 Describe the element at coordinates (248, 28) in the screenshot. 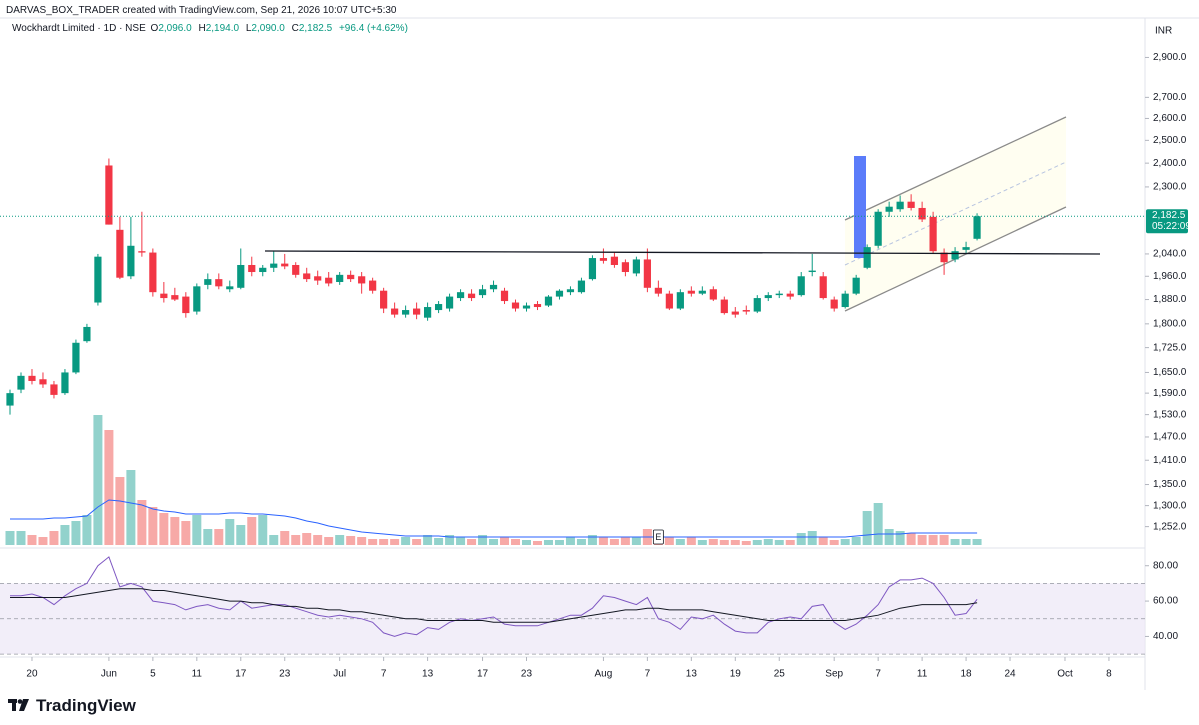

I see `low-key: L` at that location.